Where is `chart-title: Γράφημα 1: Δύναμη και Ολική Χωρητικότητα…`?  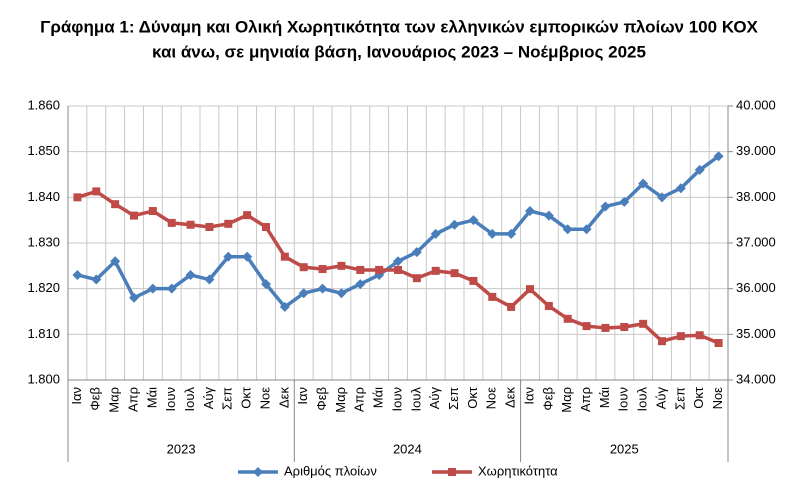 chart-title: Γράφημα 1: Δύναμη και Ολική Χωρητικότητα… is located at coordinates (399, 26).